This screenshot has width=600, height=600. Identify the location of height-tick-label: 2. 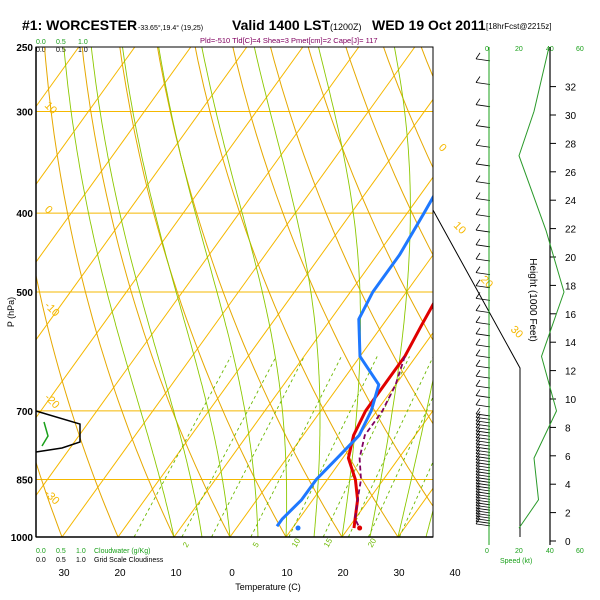
(568, 514).